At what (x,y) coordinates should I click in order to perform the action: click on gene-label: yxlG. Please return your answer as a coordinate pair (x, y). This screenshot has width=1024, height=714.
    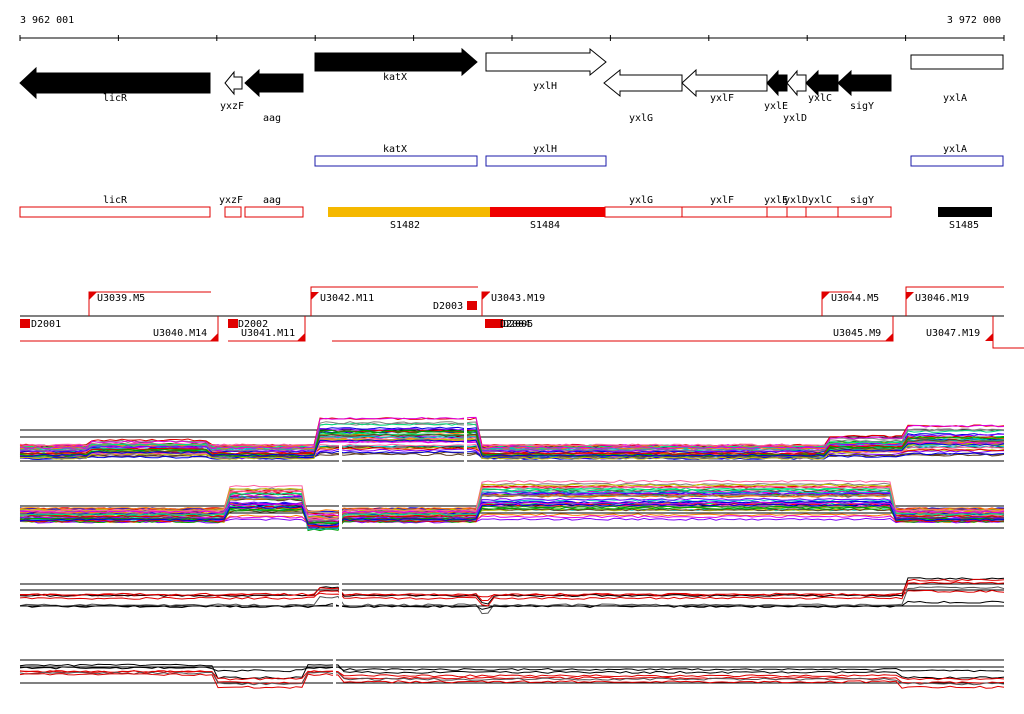
    Looking at the image, I should click on (641, 118).